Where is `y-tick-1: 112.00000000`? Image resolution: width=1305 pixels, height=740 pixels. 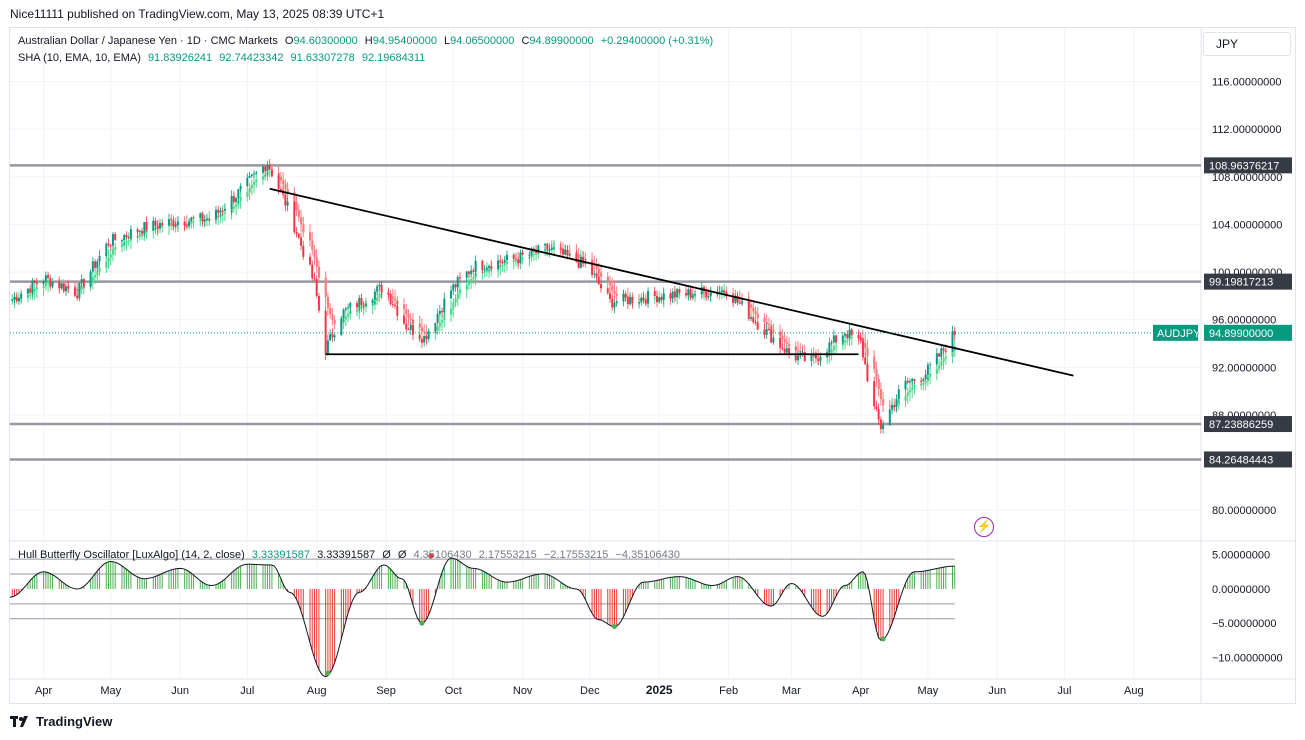
y-tick-1: 112.00000000 is located at coordinates (1247, 130).